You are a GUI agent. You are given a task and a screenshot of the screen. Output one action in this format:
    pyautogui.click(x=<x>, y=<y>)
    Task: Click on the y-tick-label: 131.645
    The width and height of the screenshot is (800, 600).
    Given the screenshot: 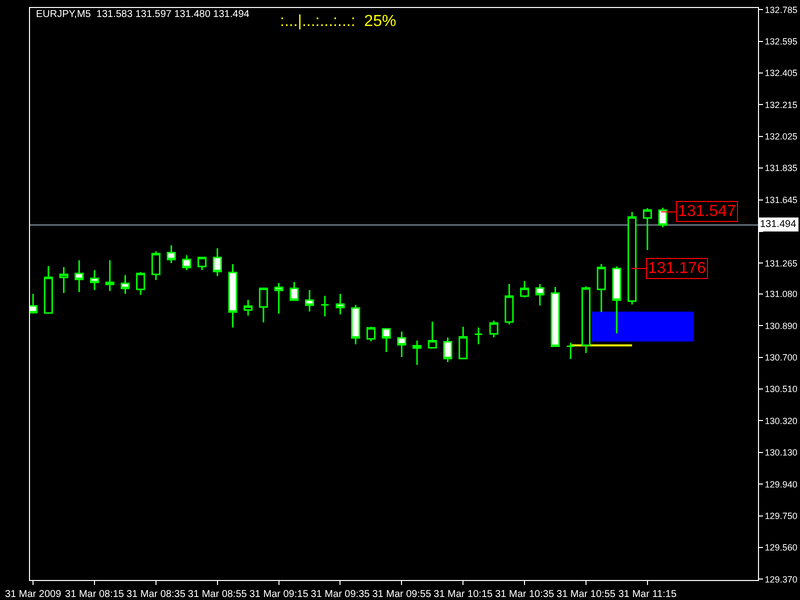 What is the action you would take?
    pyautogui.click(x=781, y=199)
    